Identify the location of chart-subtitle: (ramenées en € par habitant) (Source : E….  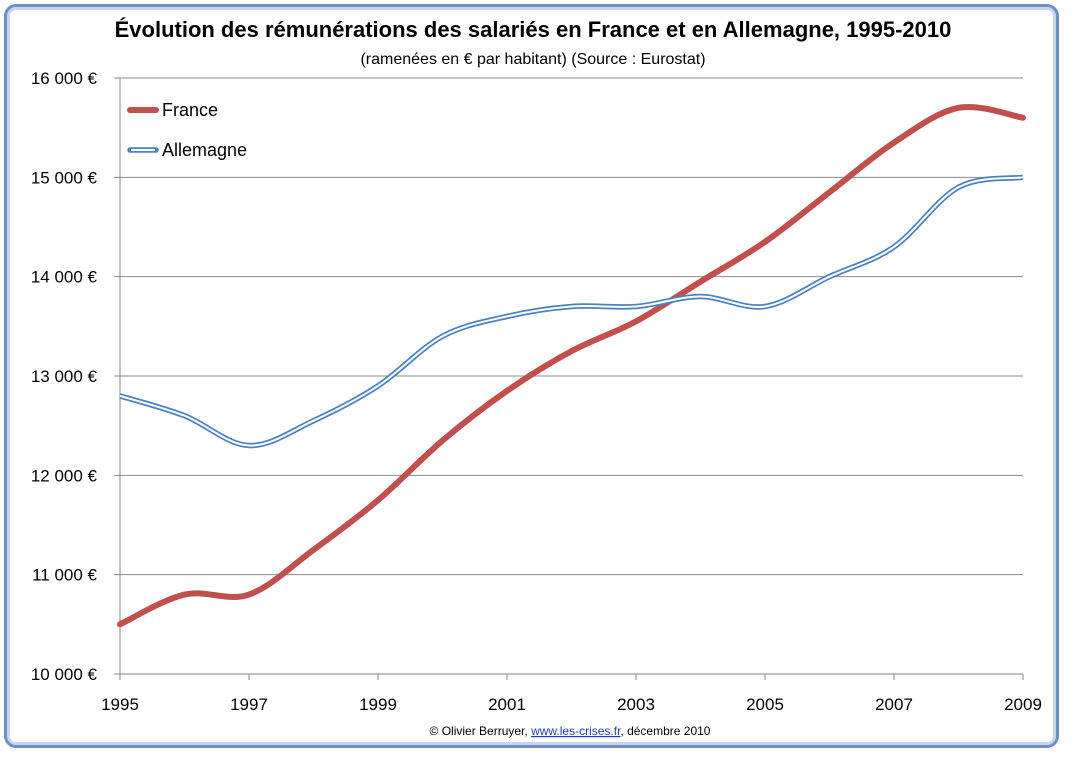
(532, 59).